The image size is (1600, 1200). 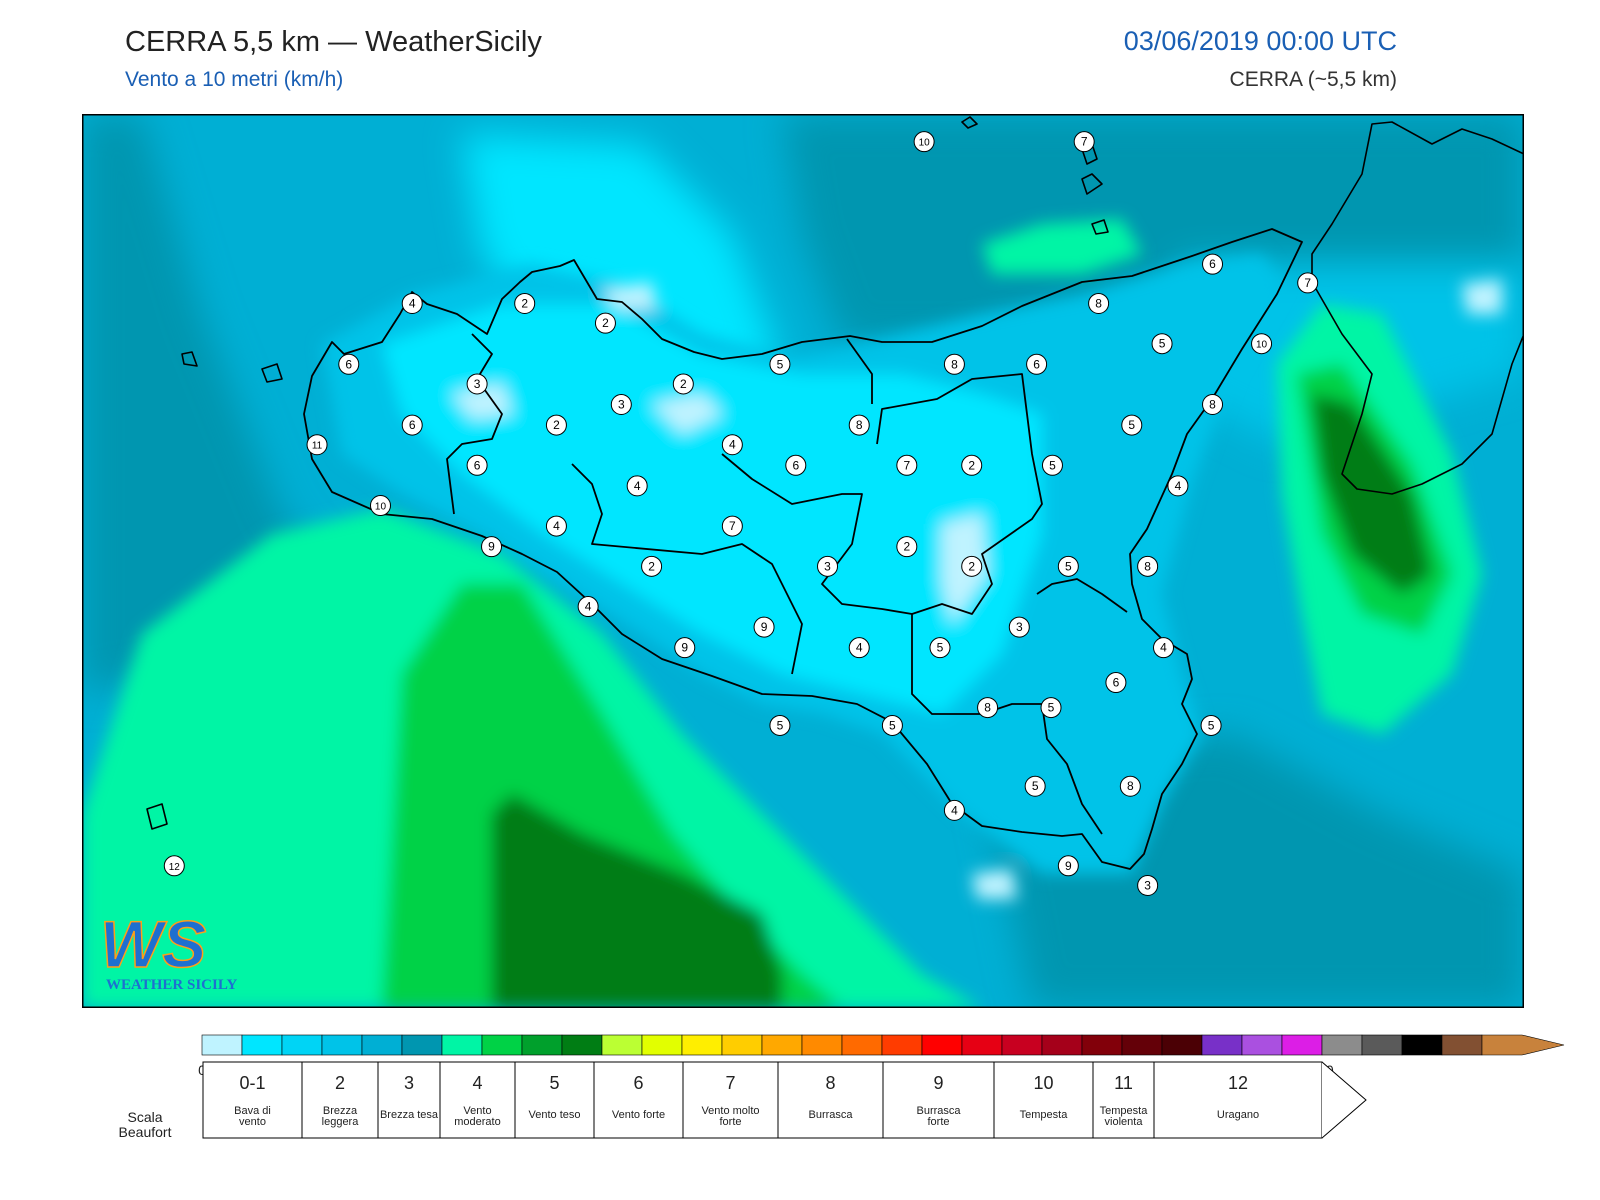 I want to click on value-marker: 11, so click(x=317, y=445).